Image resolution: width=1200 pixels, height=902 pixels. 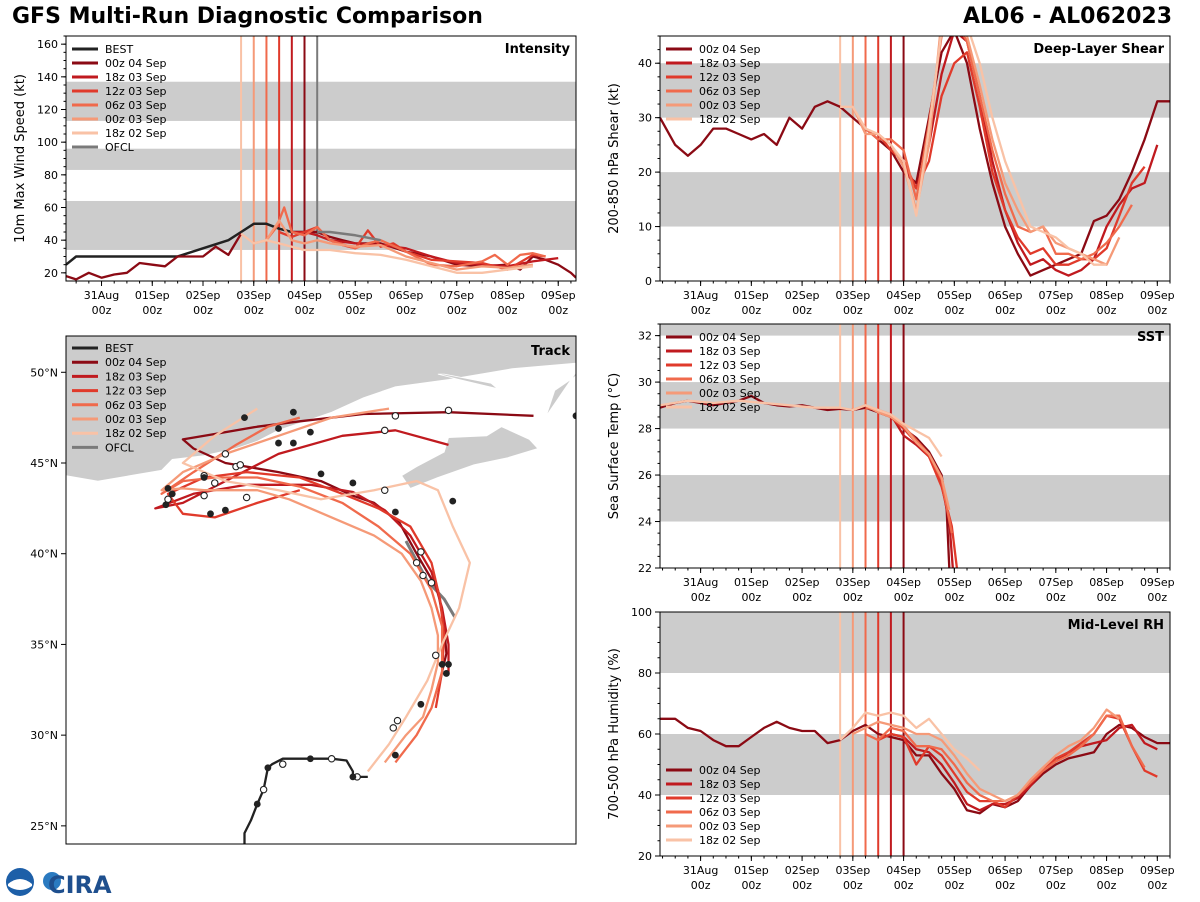 What do you see at coordinates (253, 295) in the screenshot?
I see `intensity-xtick-label: 03Sep` at bounding box center [253, 295].